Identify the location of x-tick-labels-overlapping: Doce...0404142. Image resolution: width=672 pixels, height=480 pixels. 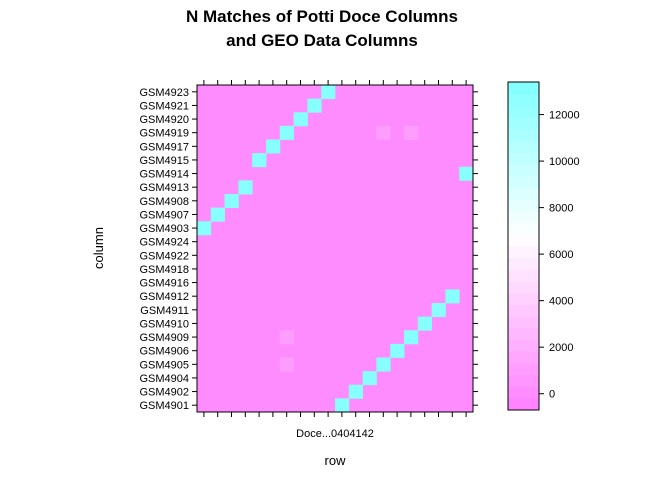
(335, 434).